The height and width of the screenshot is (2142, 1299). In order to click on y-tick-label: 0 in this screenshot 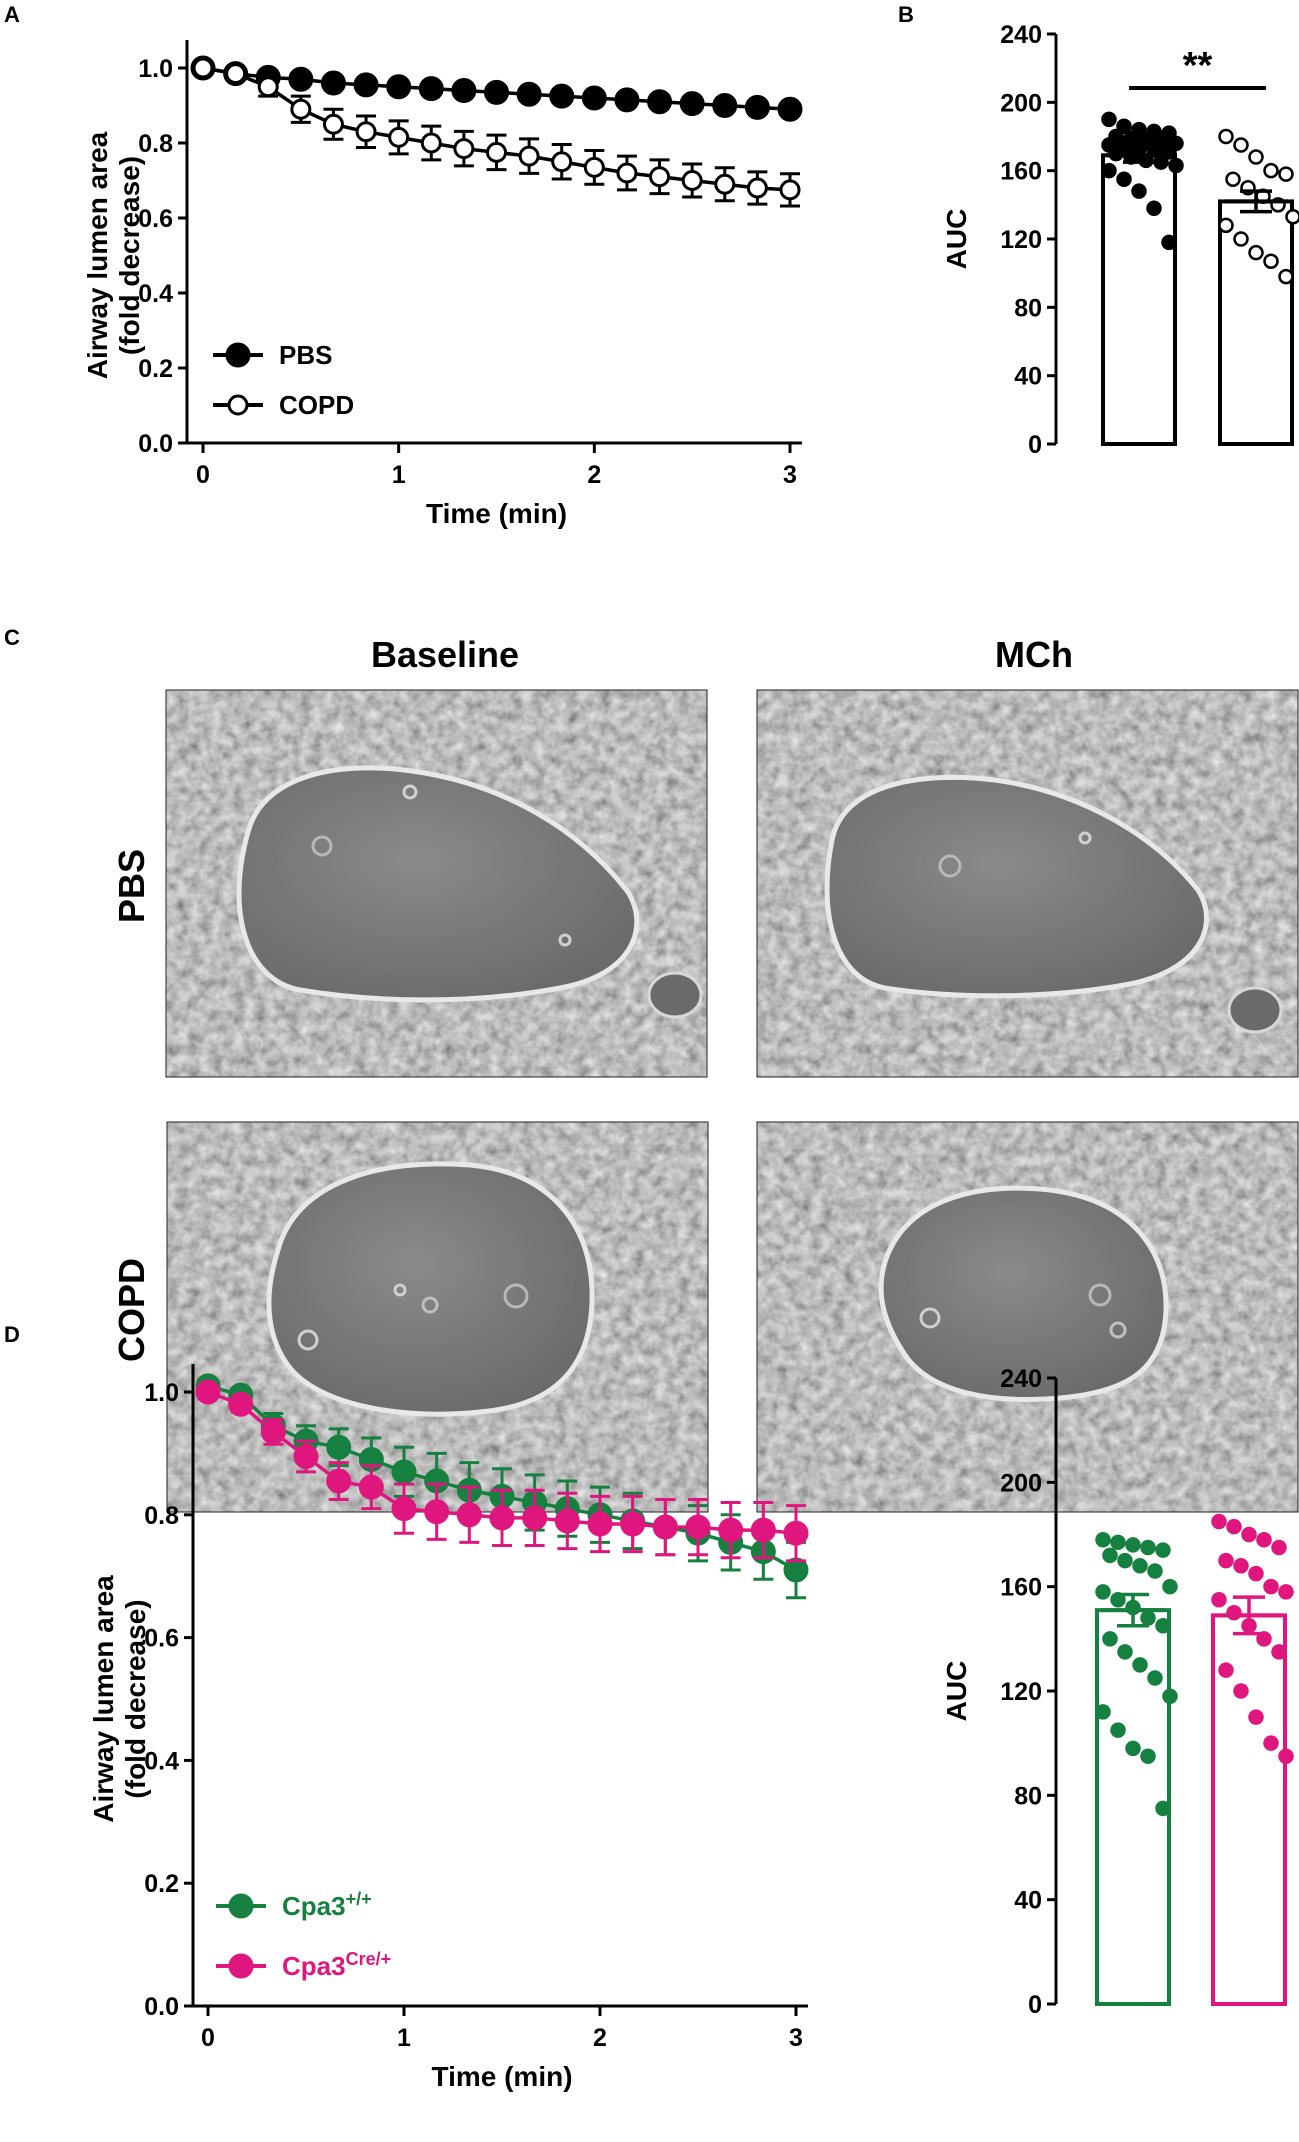, I will do `click(1035, 2005)`.